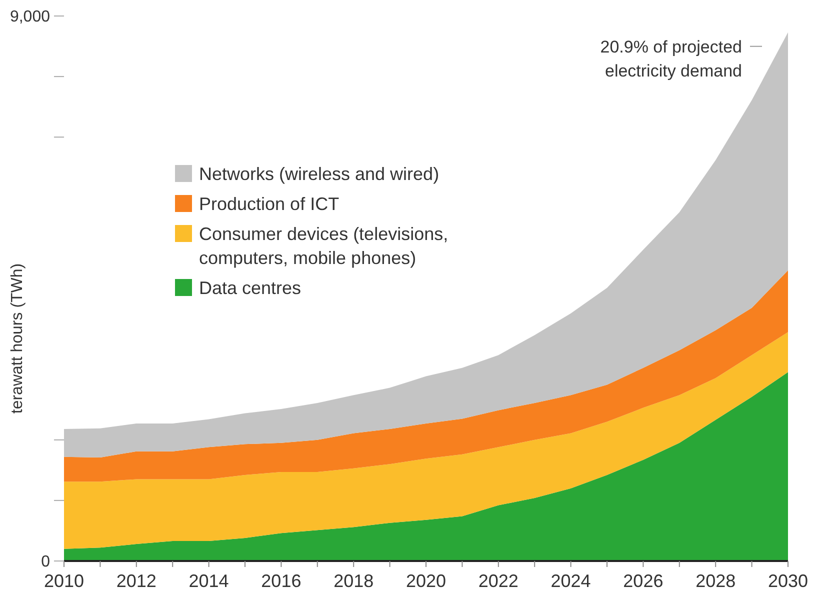  Describe the element at coordinates (354, 581) in the screenshot. I see `x-tick-label: 2018` at that location.